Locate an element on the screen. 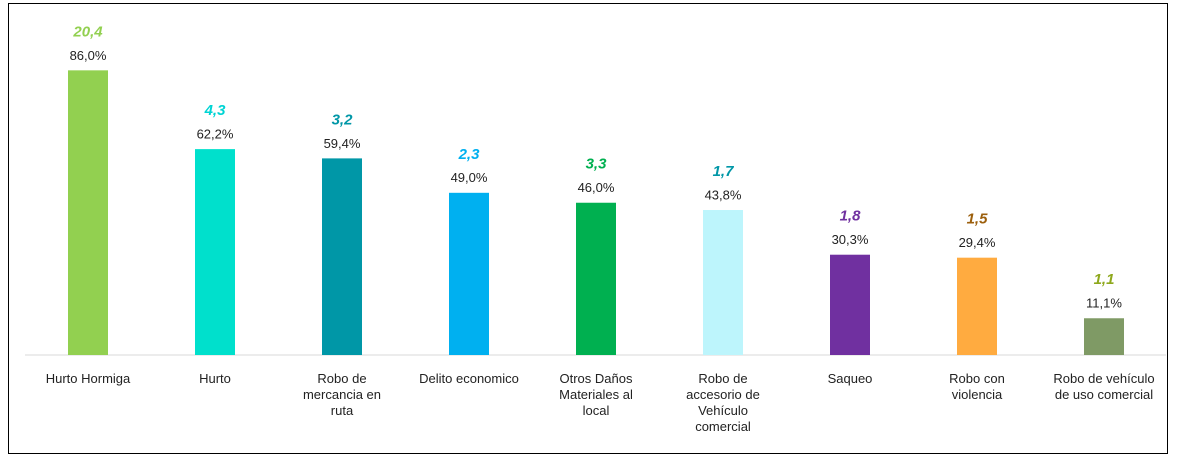 This screenshot has width=1179, height=457. value-label: 11,1% is located at coordinates (1104, 303).